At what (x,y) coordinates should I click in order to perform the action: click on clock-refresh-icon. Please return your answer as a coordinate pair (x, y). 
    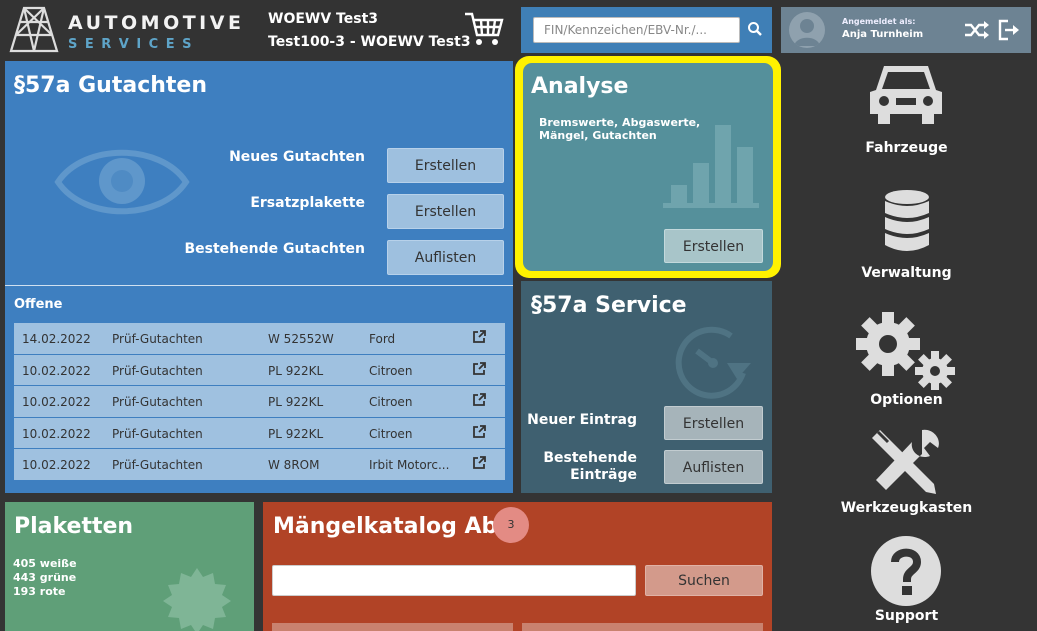
    Looking at the image, I should click on (713, 362).